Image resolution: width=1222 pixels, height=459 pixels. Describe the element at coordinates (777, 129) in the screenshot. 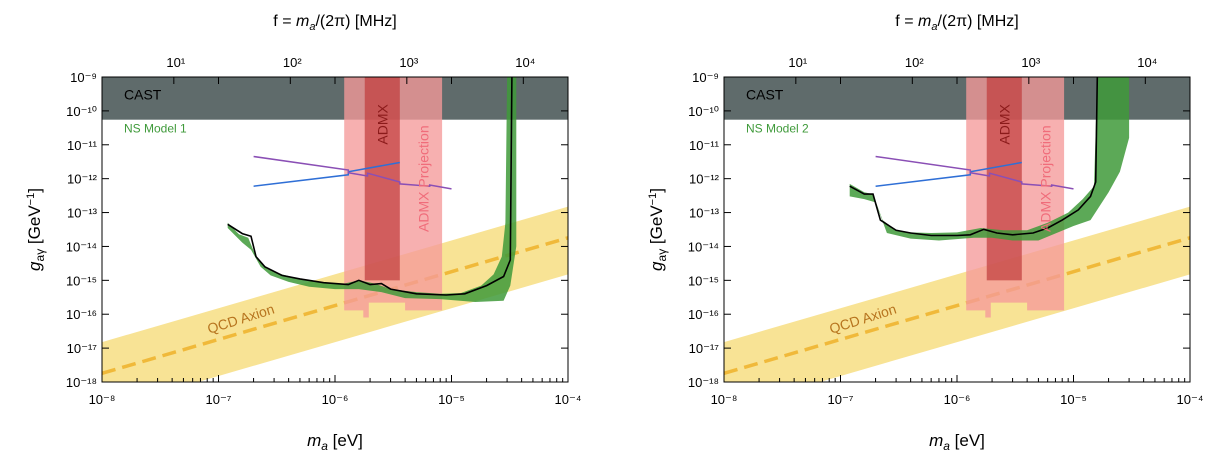

I see `panel-label: NS Model 2` at that location.